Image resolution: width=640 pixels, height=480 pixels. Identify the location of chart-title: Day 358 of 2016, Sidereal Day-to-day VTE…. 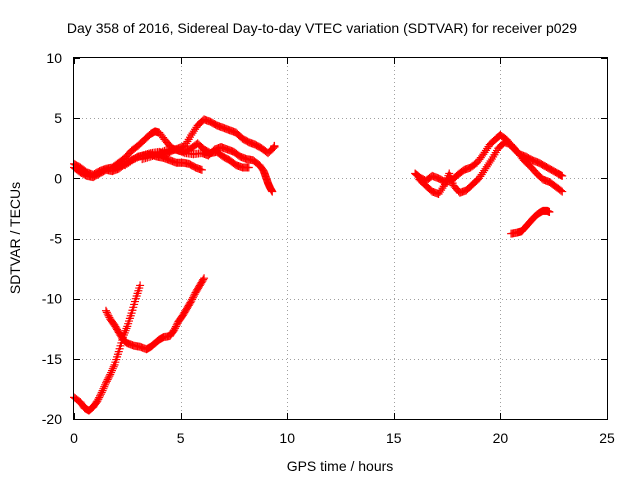
(322, 28).